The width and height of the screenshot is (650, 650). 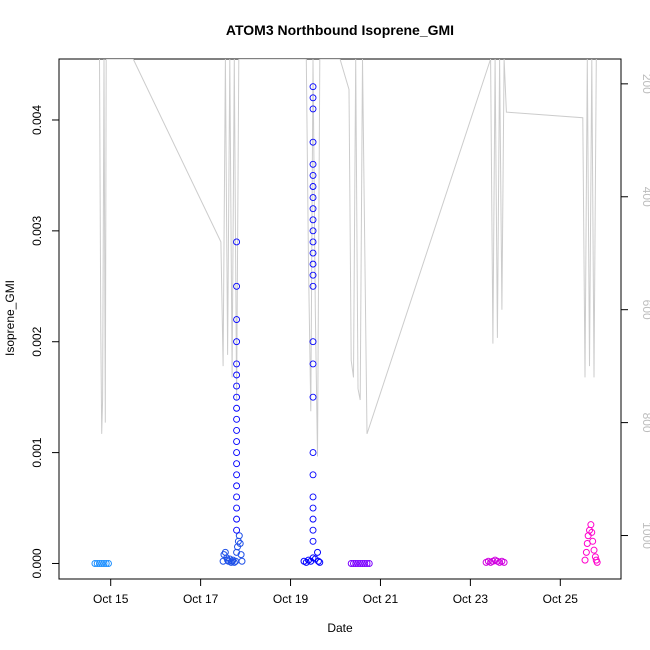 I want to click on y-tick-label: 0.001, so click(x=37, y=452).